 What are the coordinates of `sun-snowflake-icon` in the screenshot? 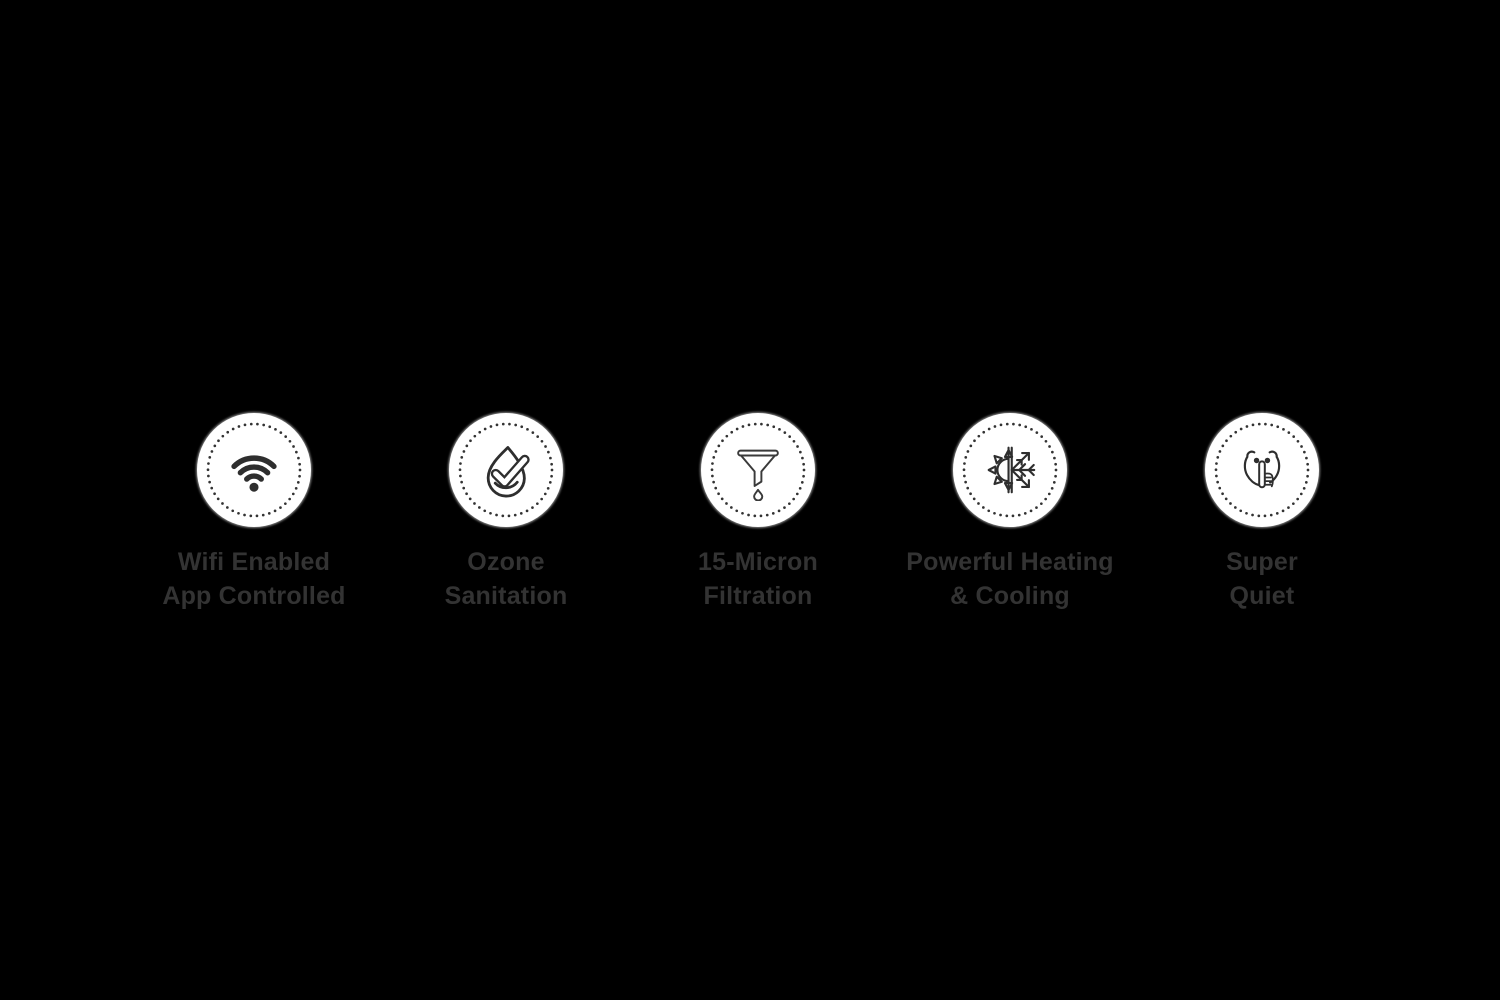 It's located at (1011, 470).